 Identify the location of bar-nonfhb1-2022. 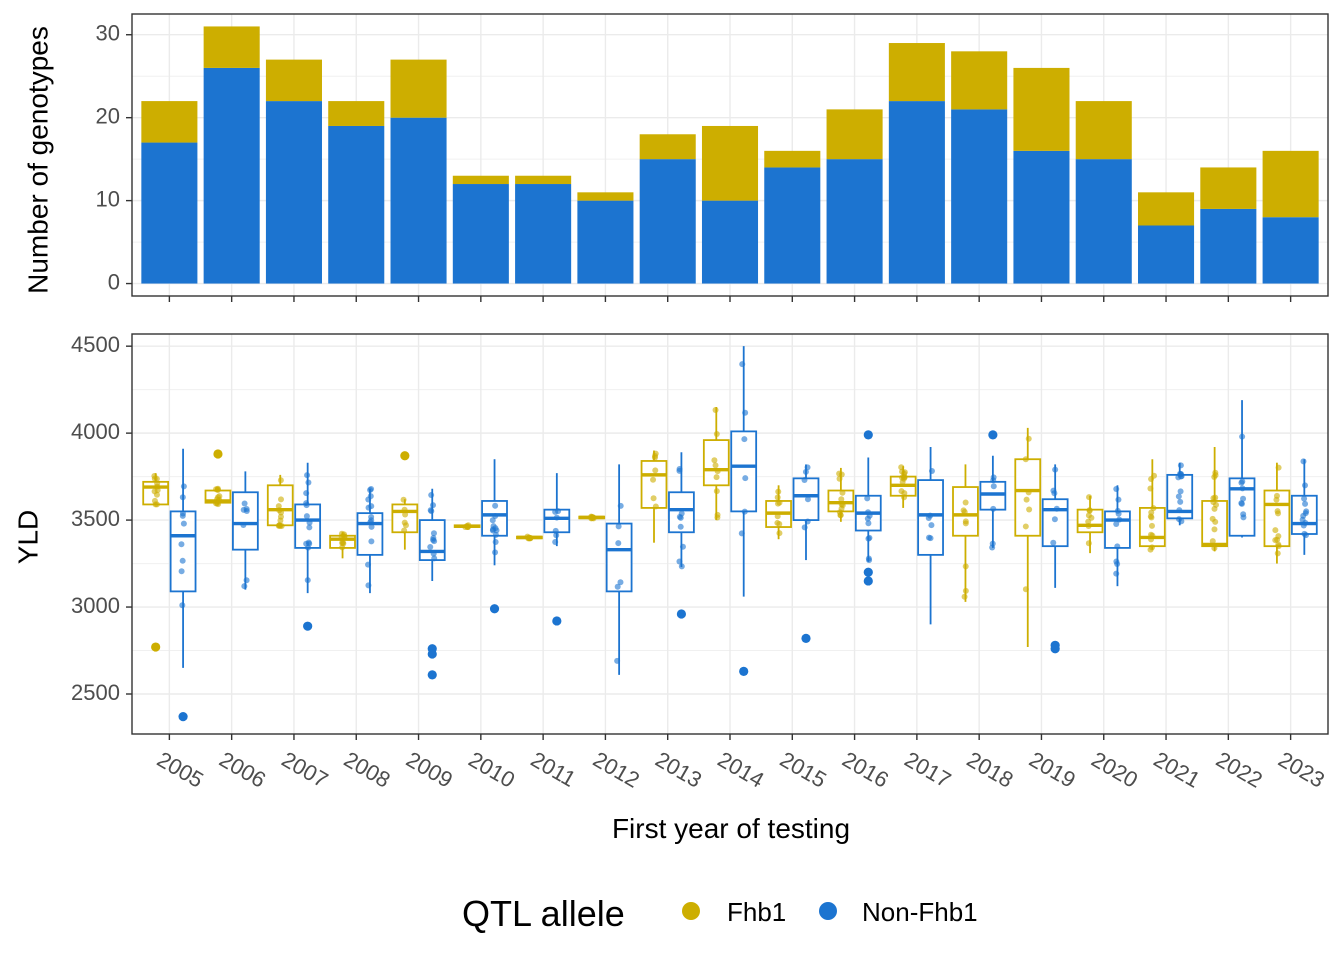
(1228, 246).